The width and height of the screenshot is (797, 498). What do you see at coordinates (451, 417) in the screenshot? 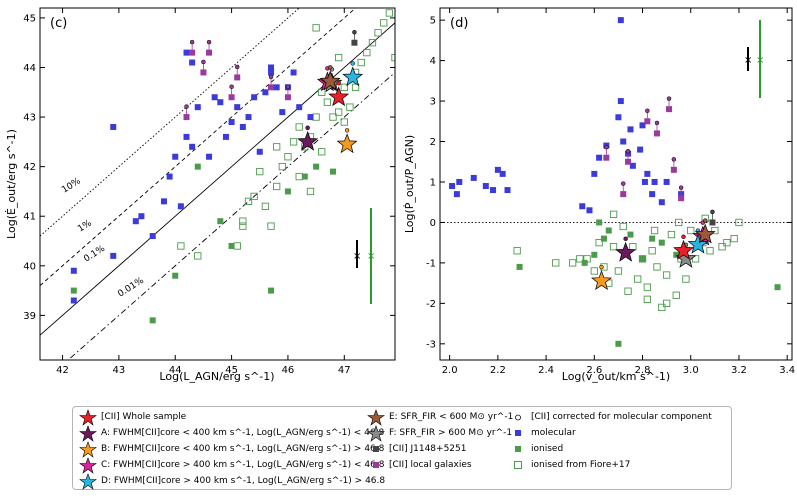
I see `legend-label-e: E: SFR_FIR < 600 M⊙ yr^-1` at bounding box center [451, 417].